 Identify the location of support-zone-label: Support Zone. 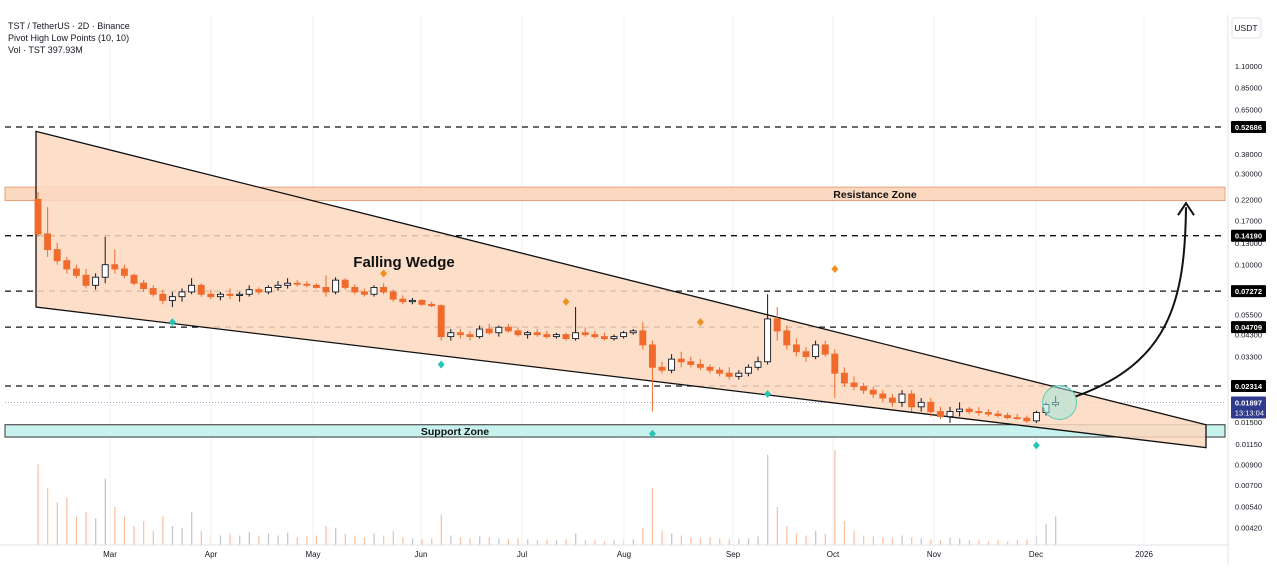
(455, 432).